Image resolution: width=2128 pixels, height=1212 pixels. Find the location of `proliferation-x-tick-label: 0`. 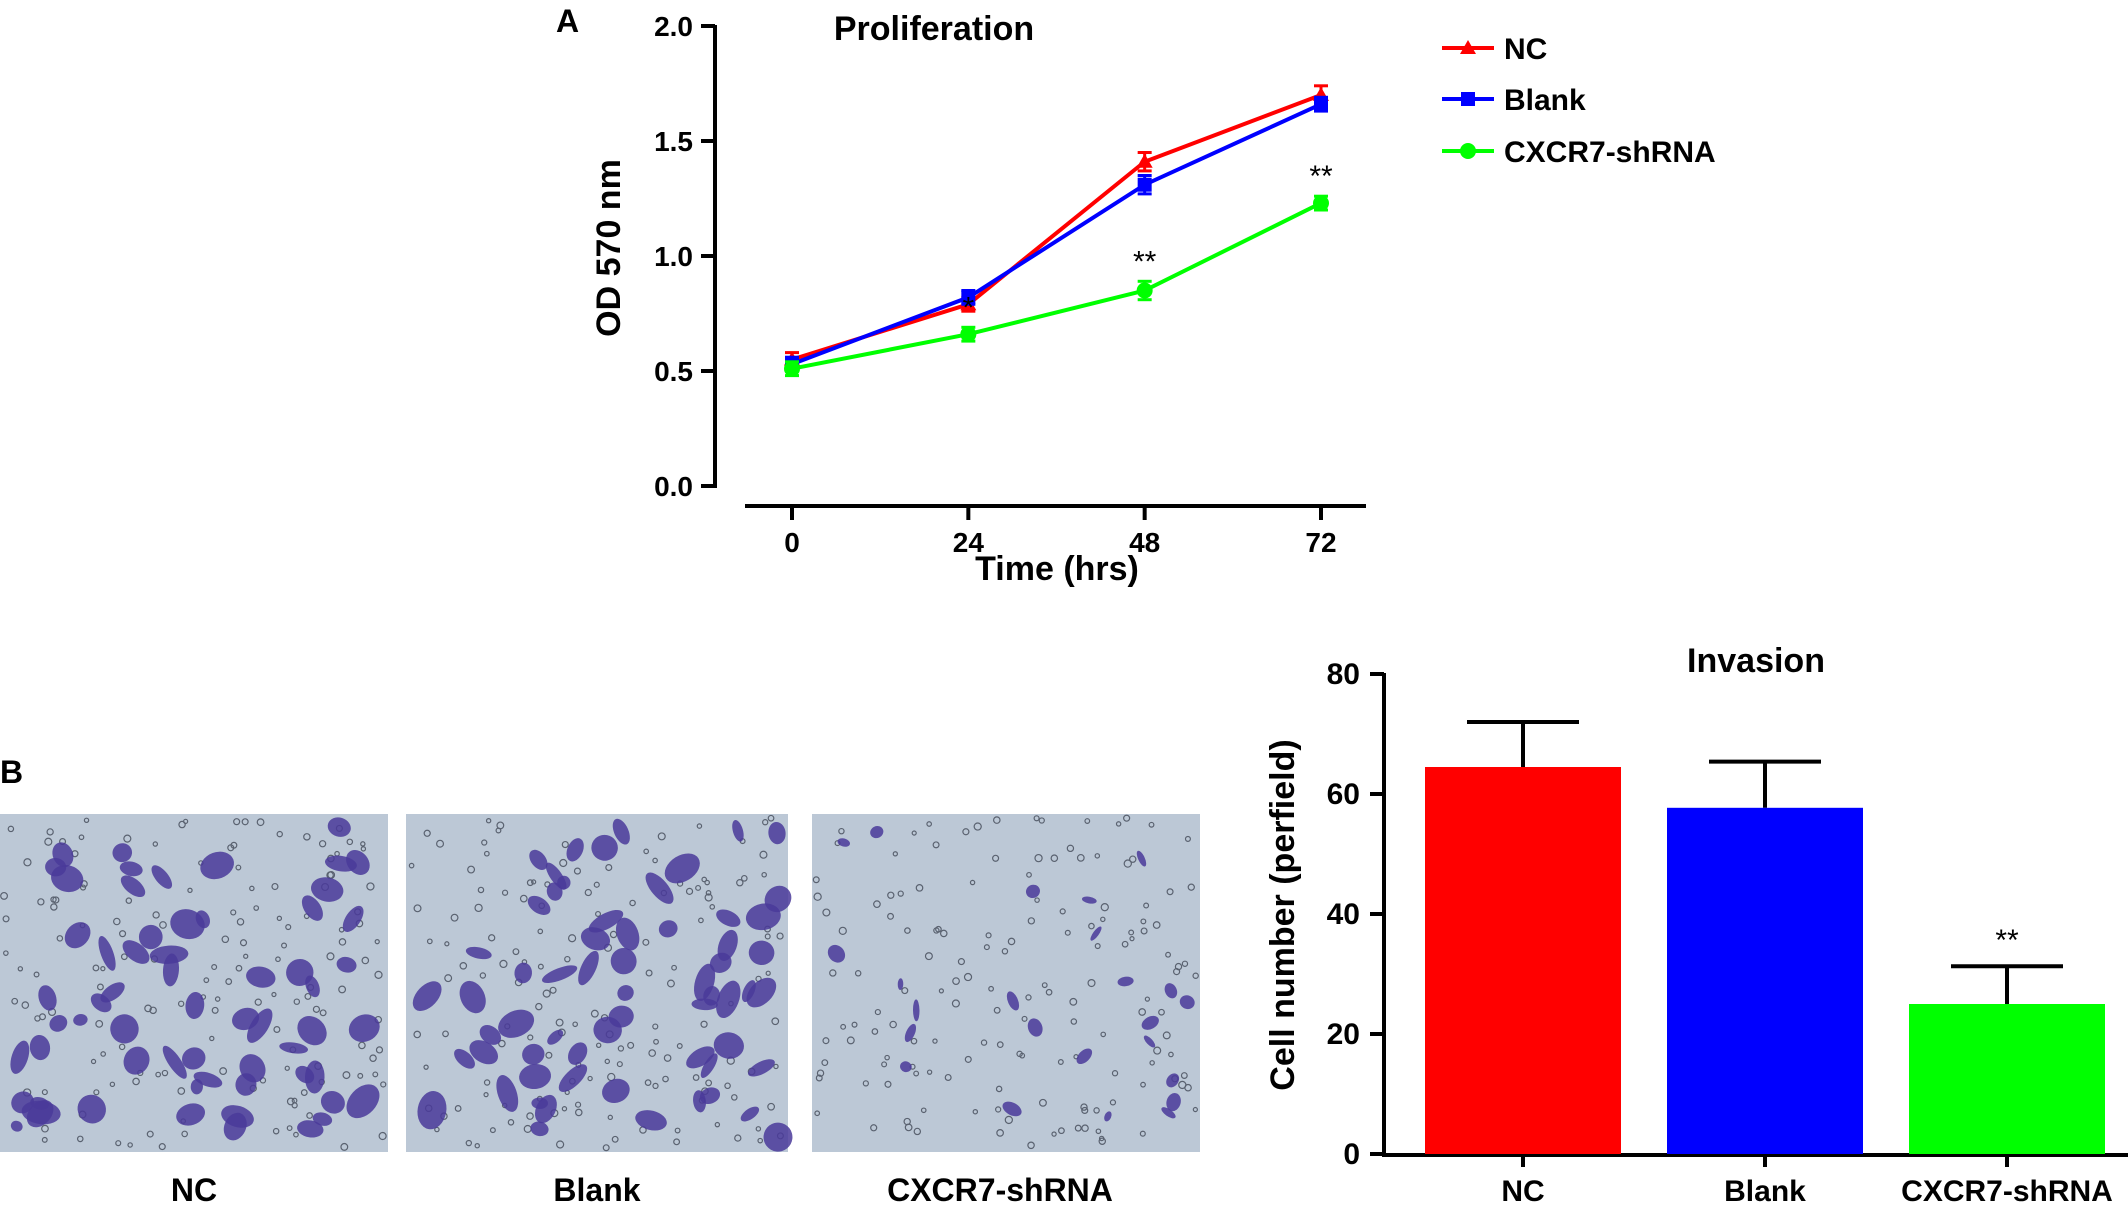

proliferation-x-tick-label: 0 is located at coordinates (792, 542).